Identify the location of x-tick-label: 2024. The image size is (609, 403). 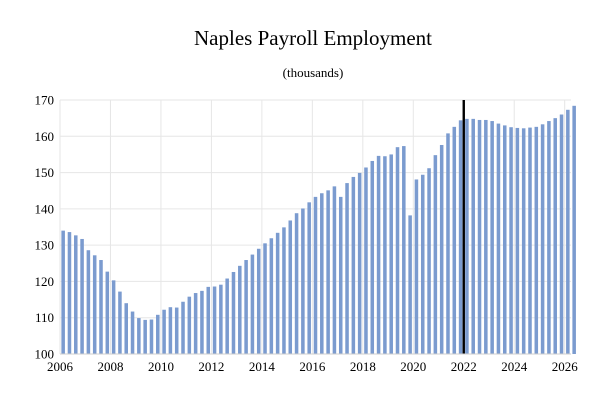
(514, 366).